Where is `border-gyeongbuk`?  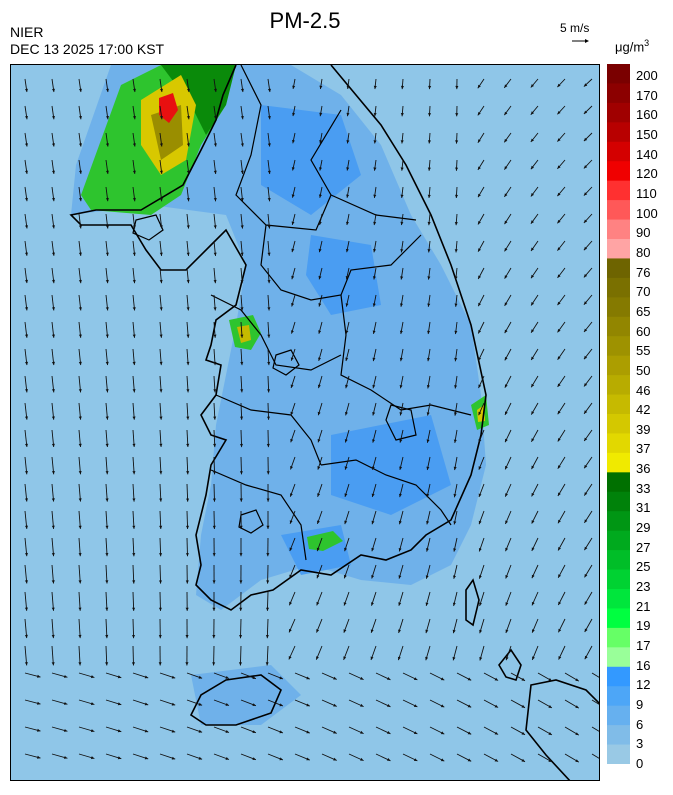
border-gyeongbuk is located at coordinates (406, 355).